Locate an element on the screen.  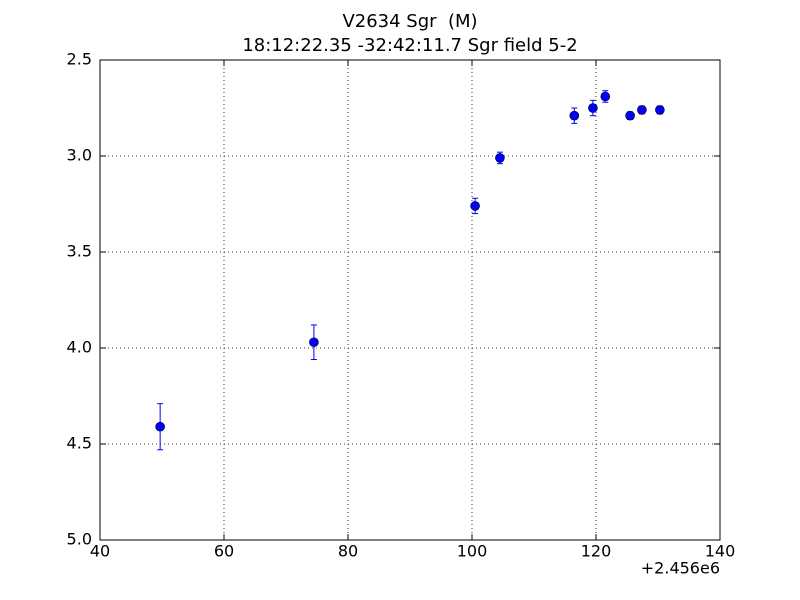
x-tick-label: 120 is located at coordinates (596, 551).